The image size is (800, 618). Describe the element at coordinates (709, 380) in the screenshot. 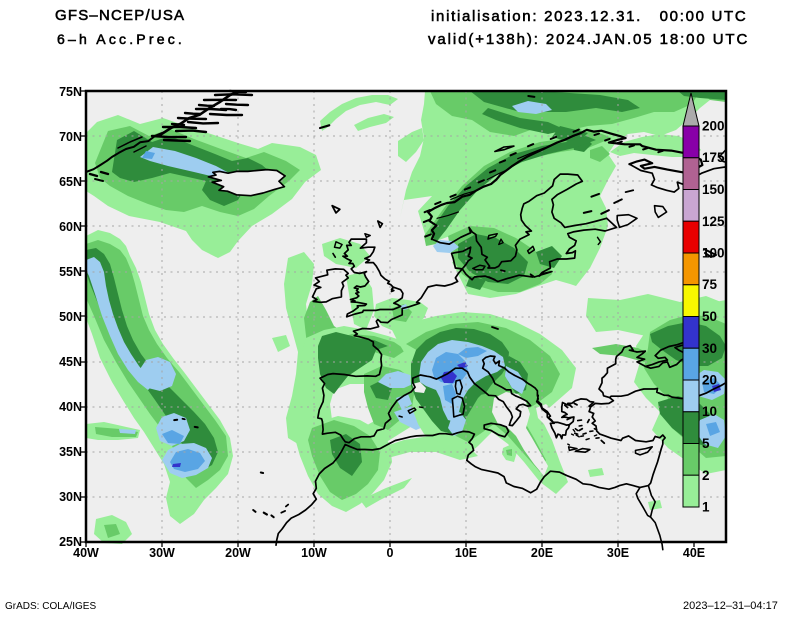

I see `svg-text: 20` at that location.